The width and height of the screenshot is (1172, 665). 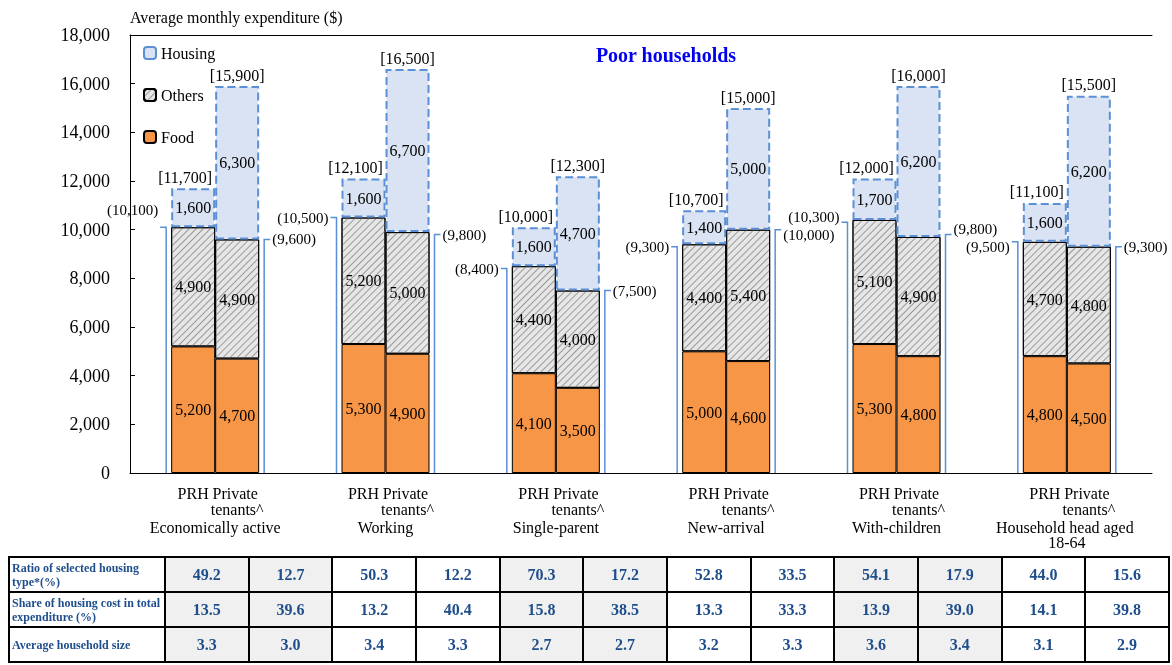 What do you see at coordinates (290, 609) in the screenshot?
I see `text: 39.6` at bounding box center [290, 609].